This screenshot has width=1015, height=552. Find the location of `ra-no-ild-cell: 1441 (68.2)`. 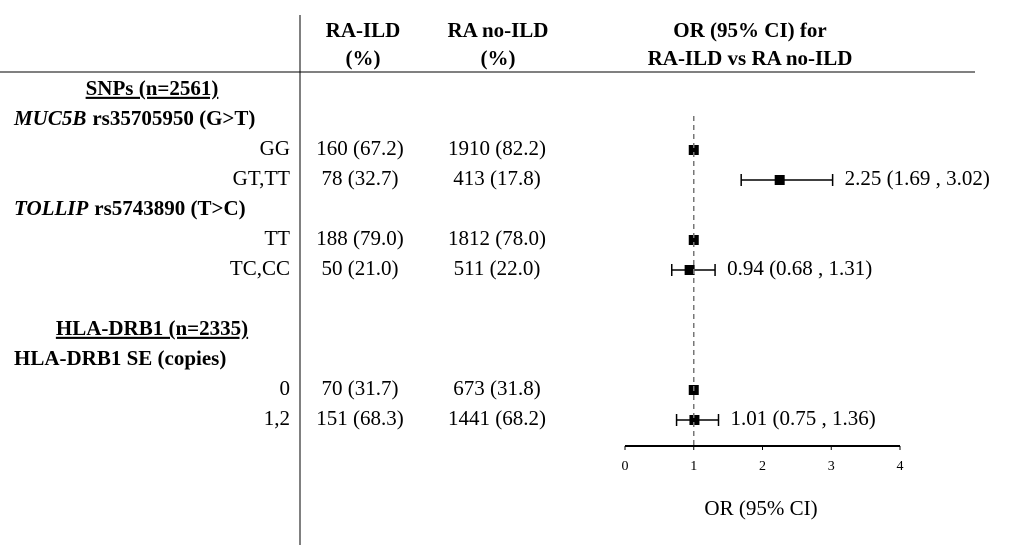

ra-no-ild-cell: 1441 (68.2) is located at coordinates (497, 418).